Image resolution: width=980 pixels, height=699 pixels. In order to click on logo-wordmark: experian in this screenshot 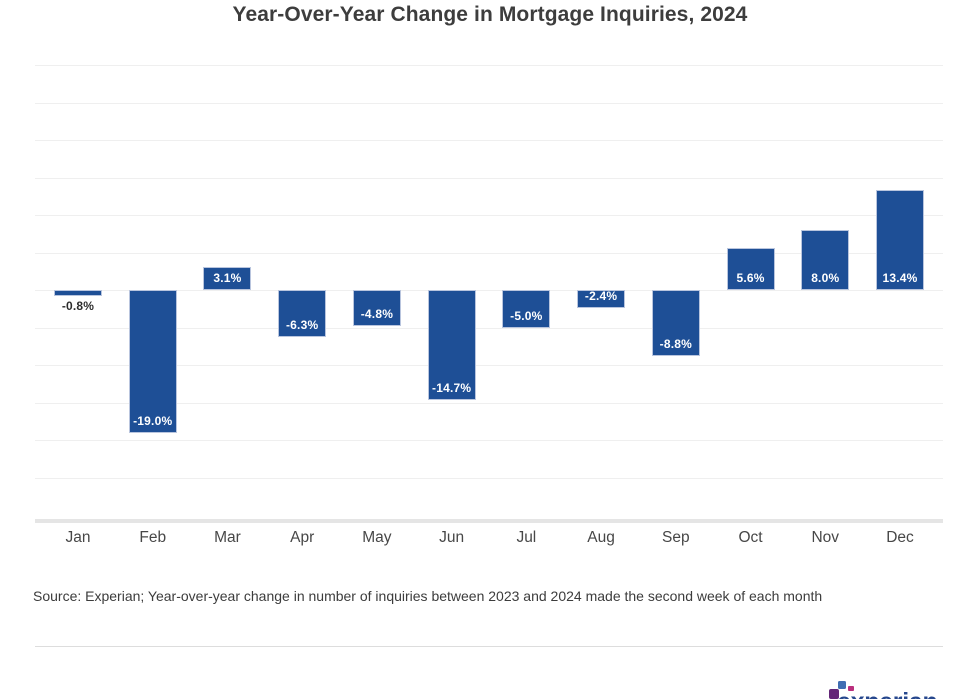, I will do `click(887, 693)`.